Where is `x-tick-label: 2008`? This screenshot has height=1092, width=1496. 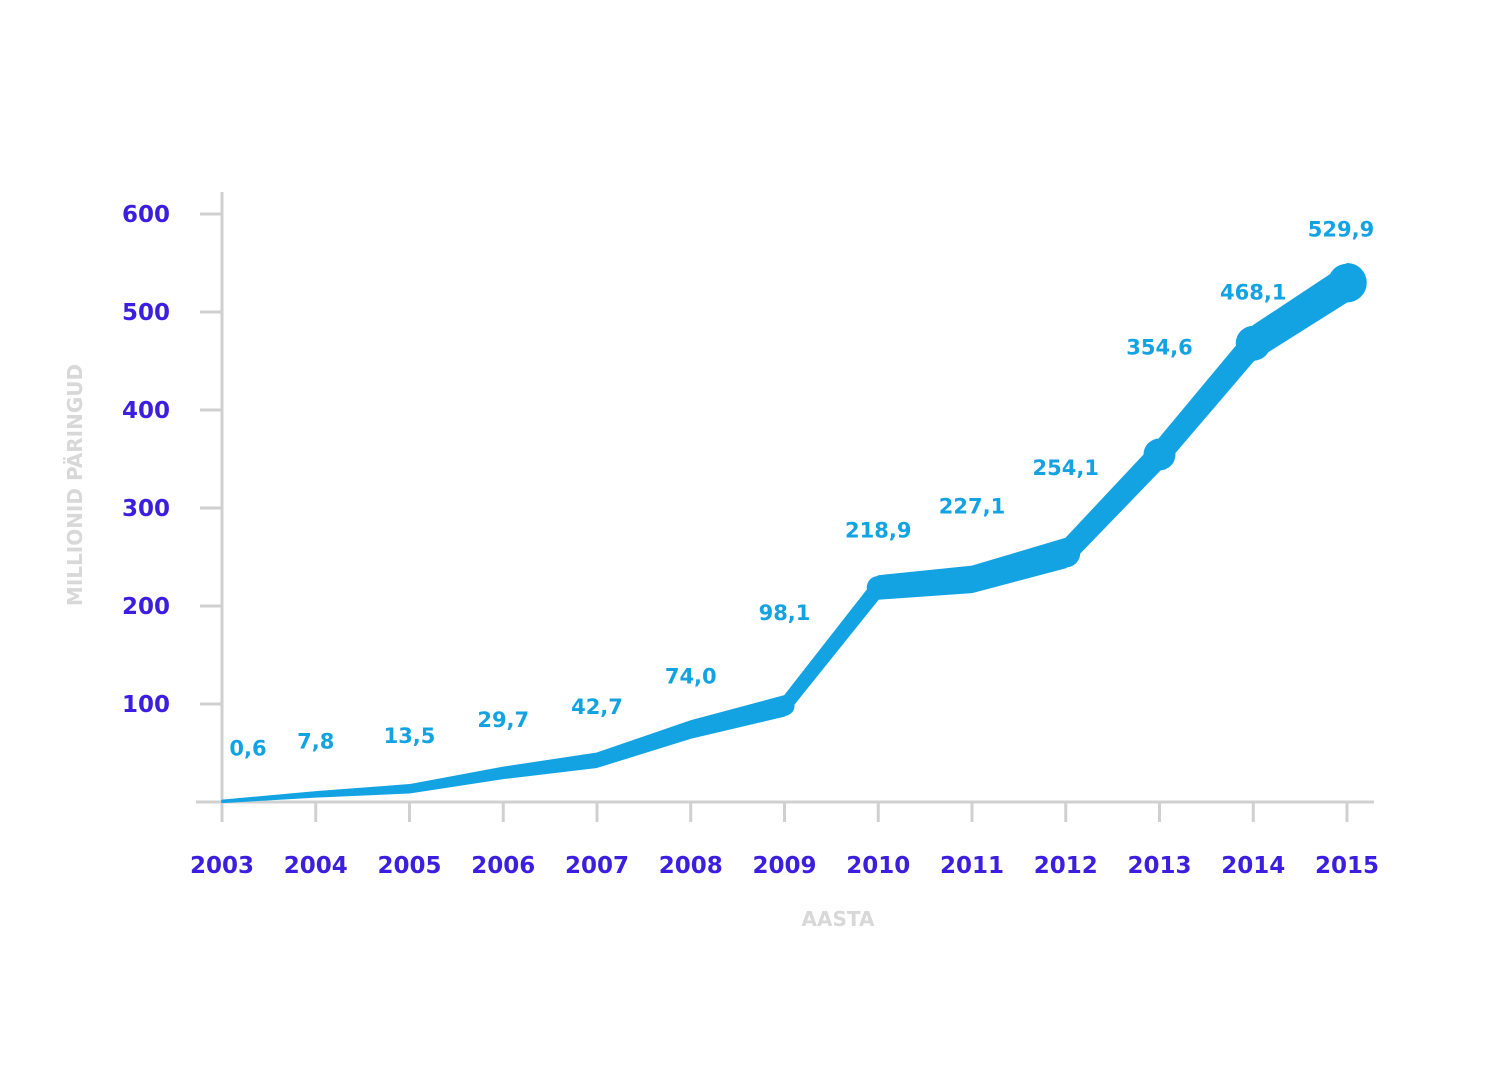 x-tick-label: 2008 is located at coordinates (691, 866).